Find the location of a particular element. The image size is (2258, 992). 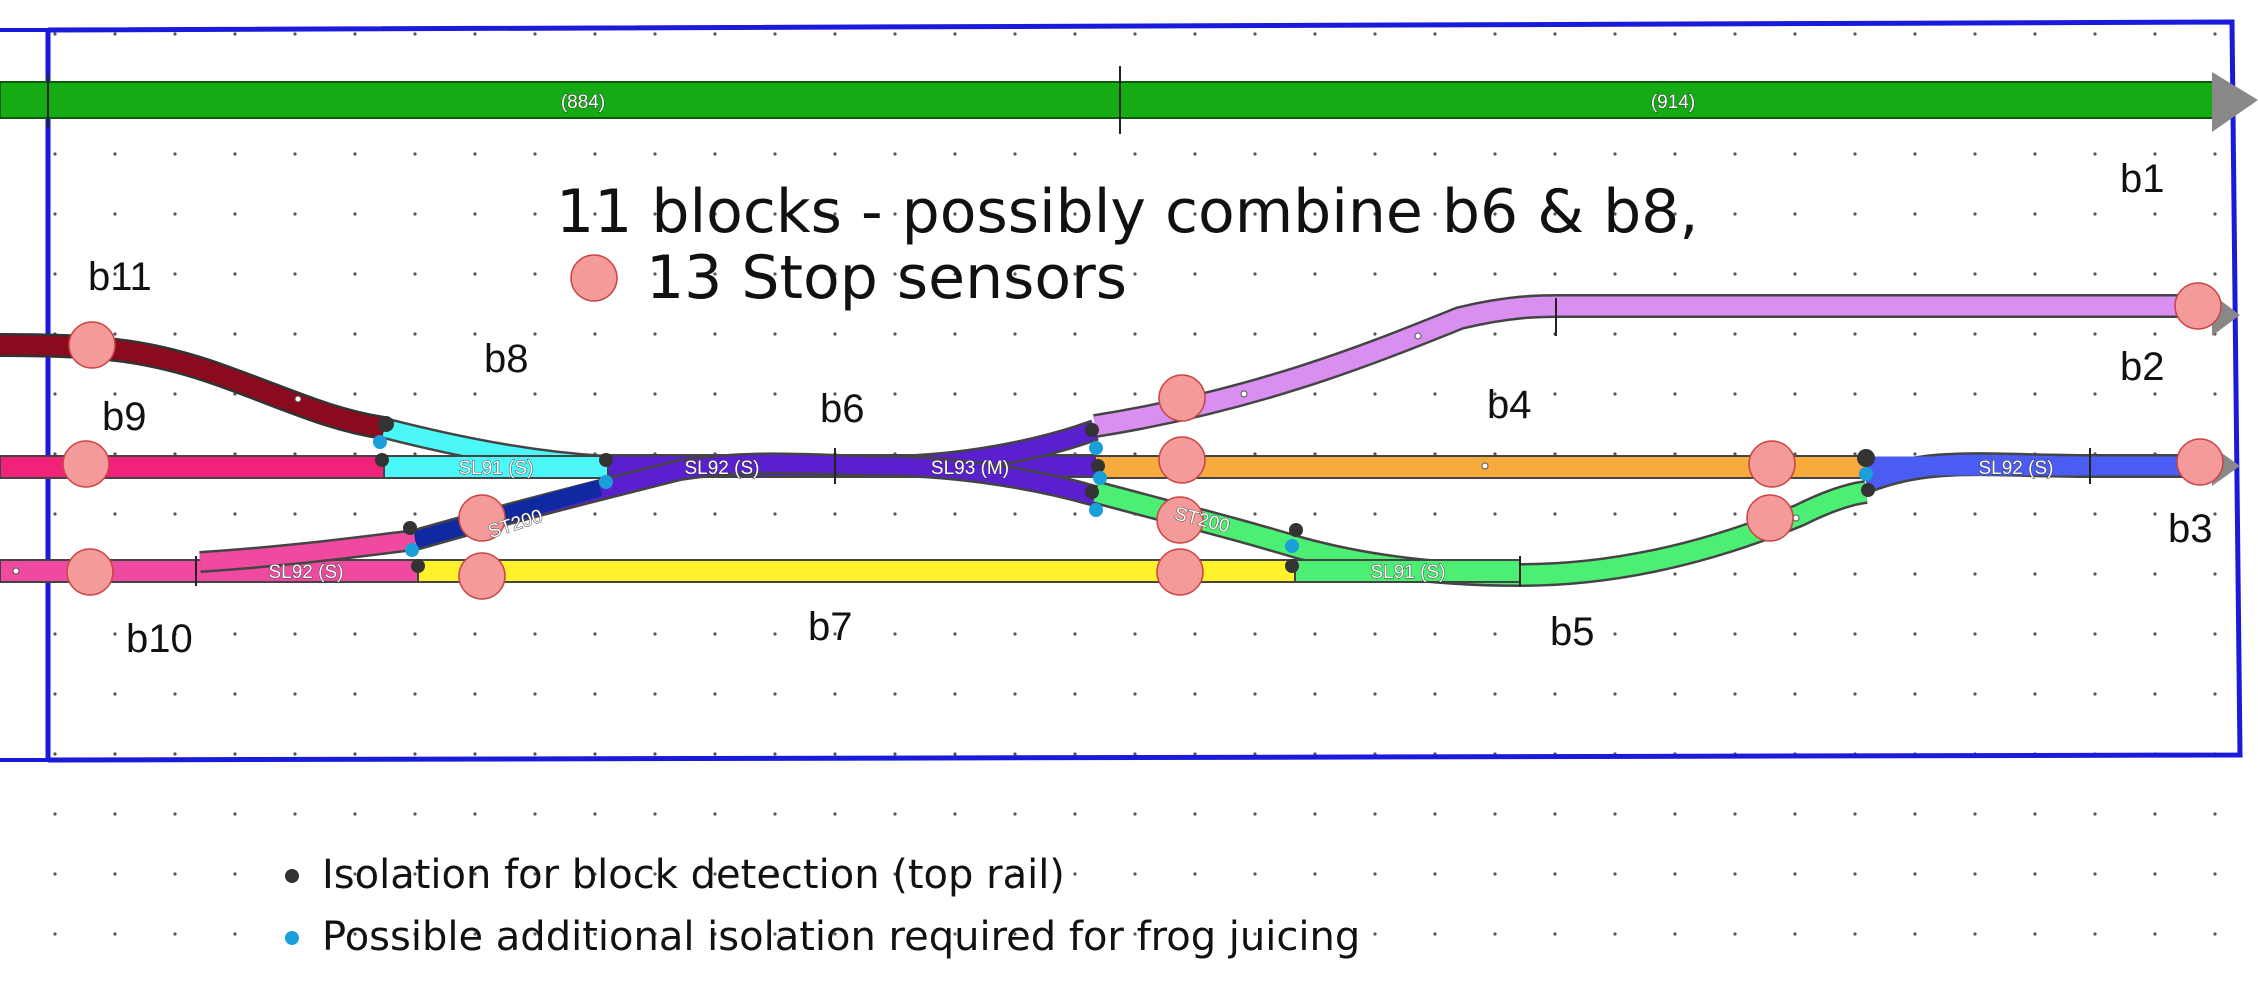

track-b8 is located at coordinates (495, 448).